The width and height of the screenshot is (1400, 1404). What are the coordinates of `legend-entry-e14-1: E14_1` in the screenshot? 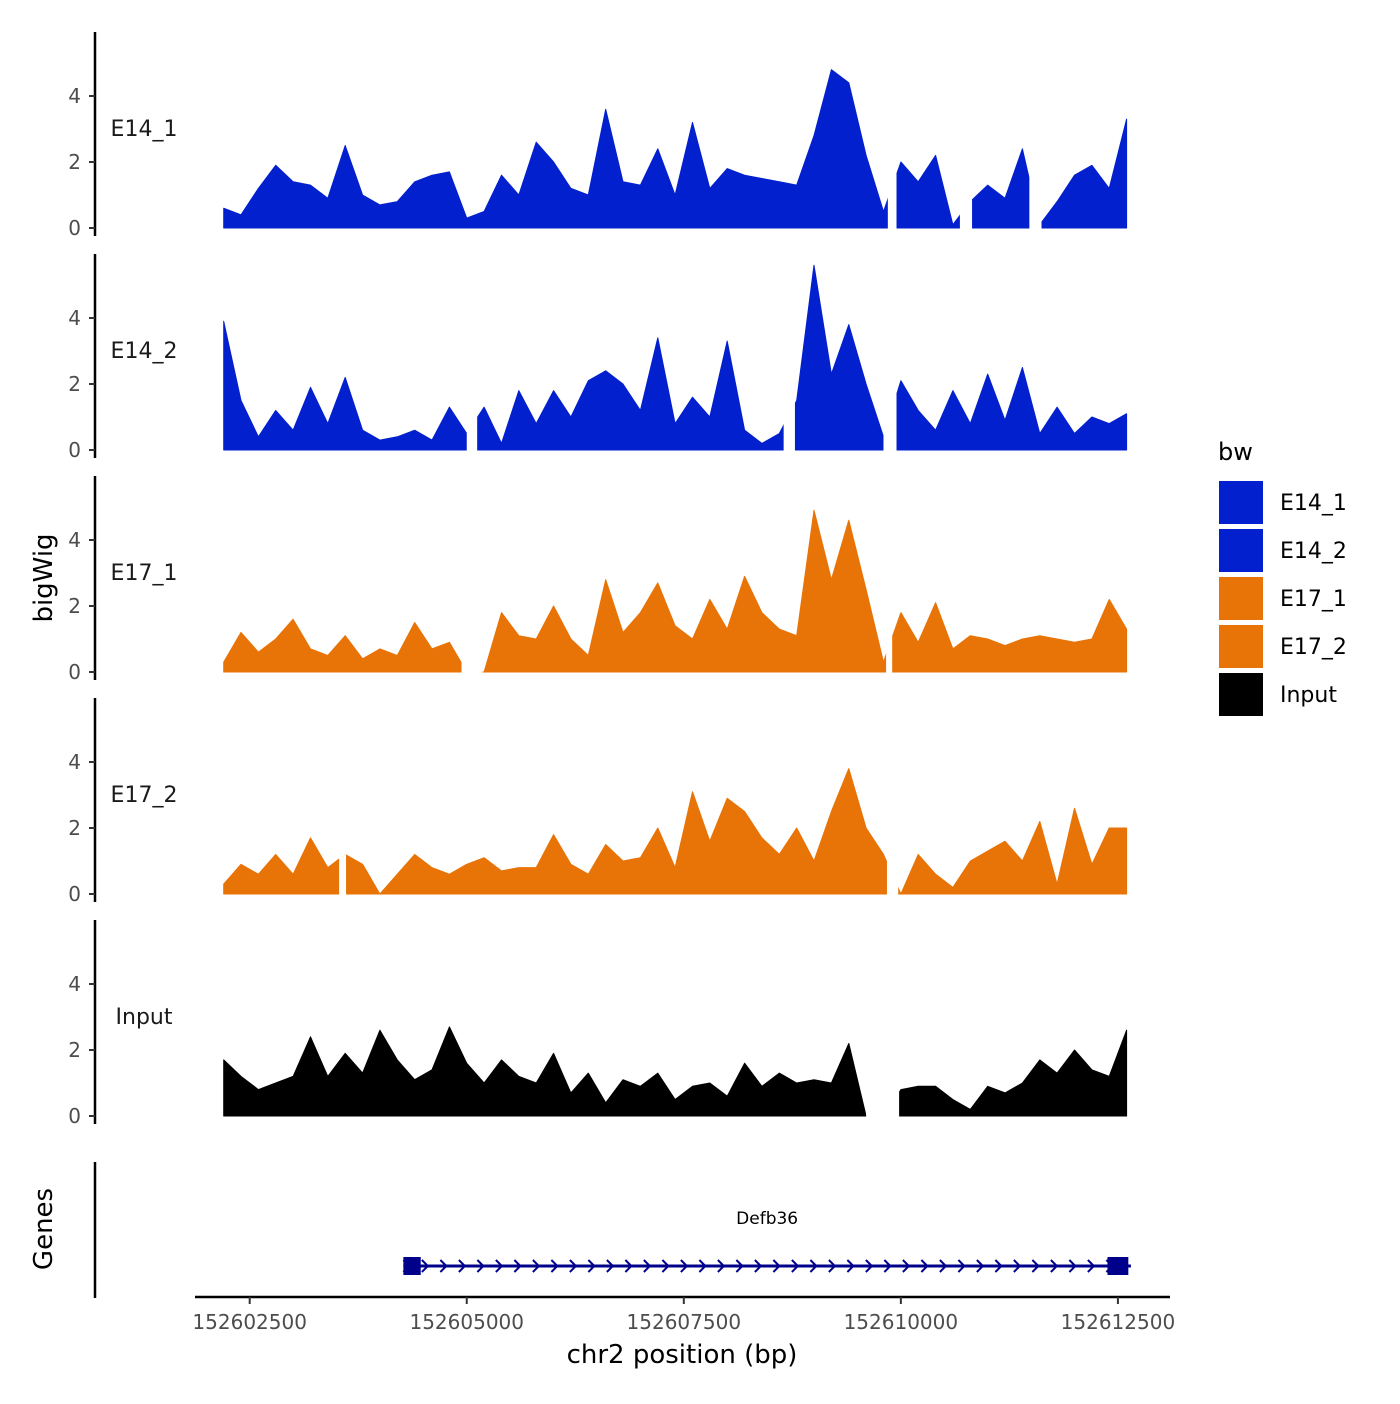 It's located at (1283, 502).